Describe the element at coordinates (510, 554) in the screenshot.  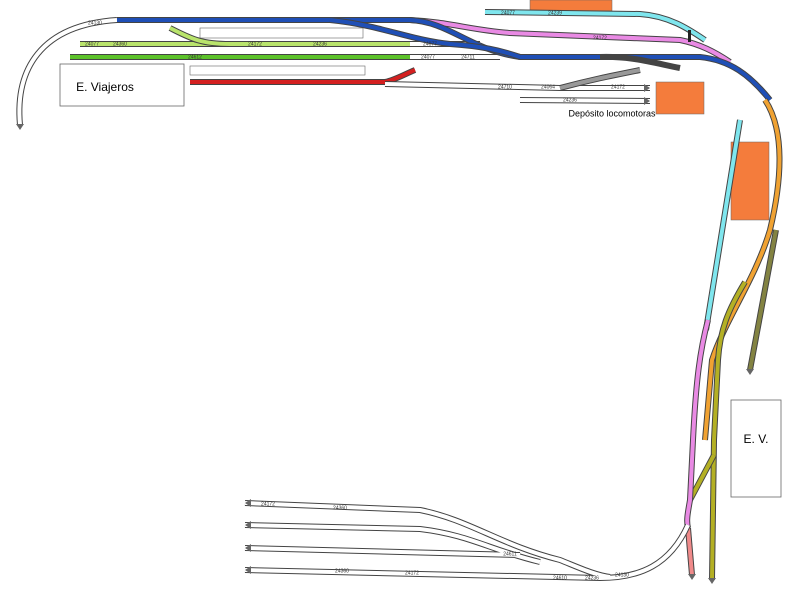
I see `track-label: 24611` at that location.